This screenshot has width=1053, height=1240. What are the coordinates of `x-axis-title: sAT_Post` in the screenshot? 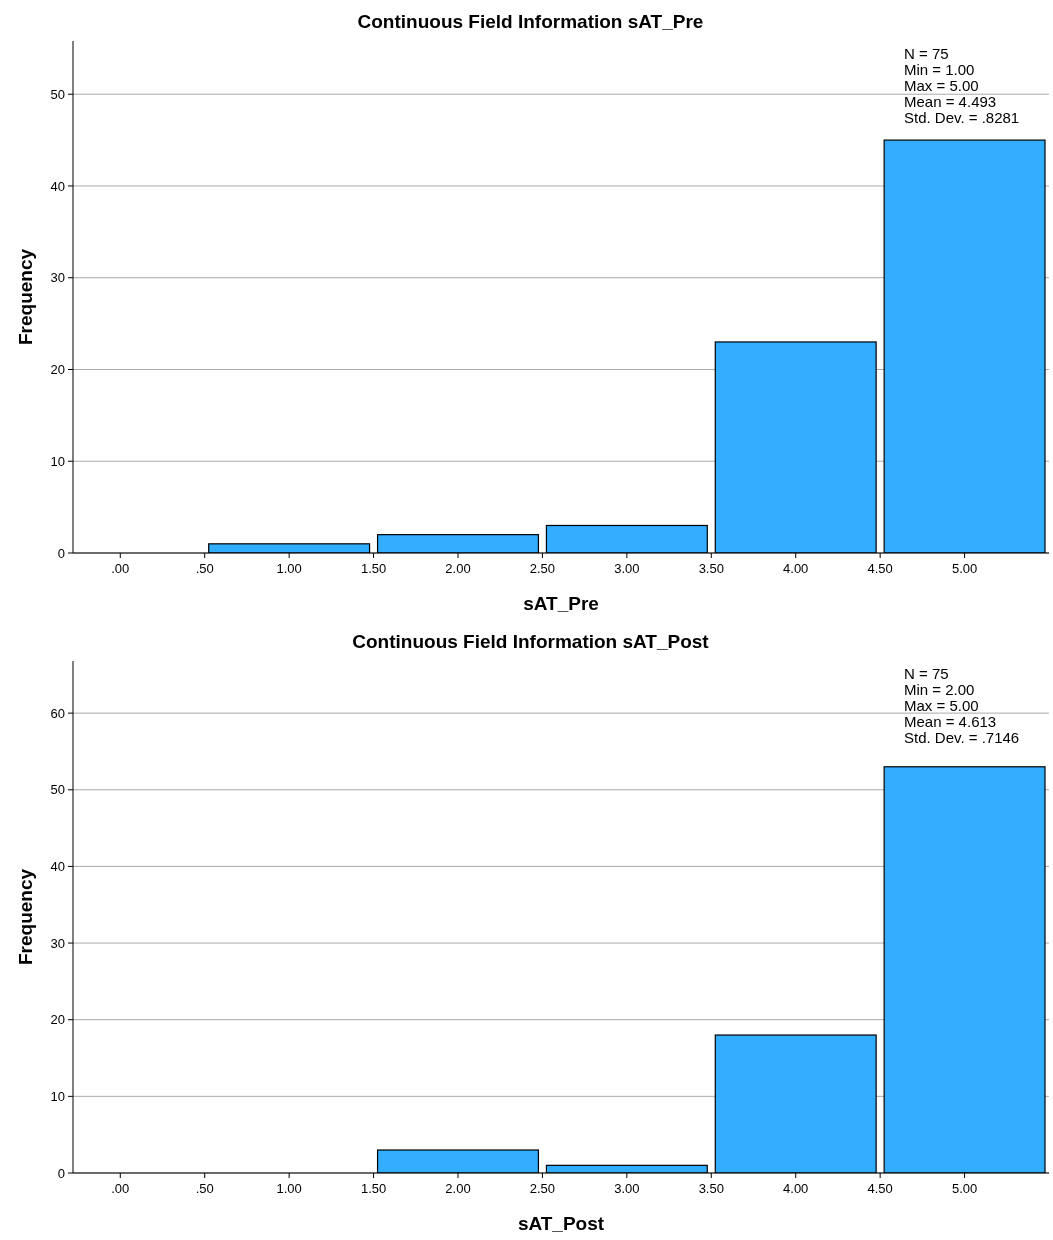 It's located at (561, 1223).